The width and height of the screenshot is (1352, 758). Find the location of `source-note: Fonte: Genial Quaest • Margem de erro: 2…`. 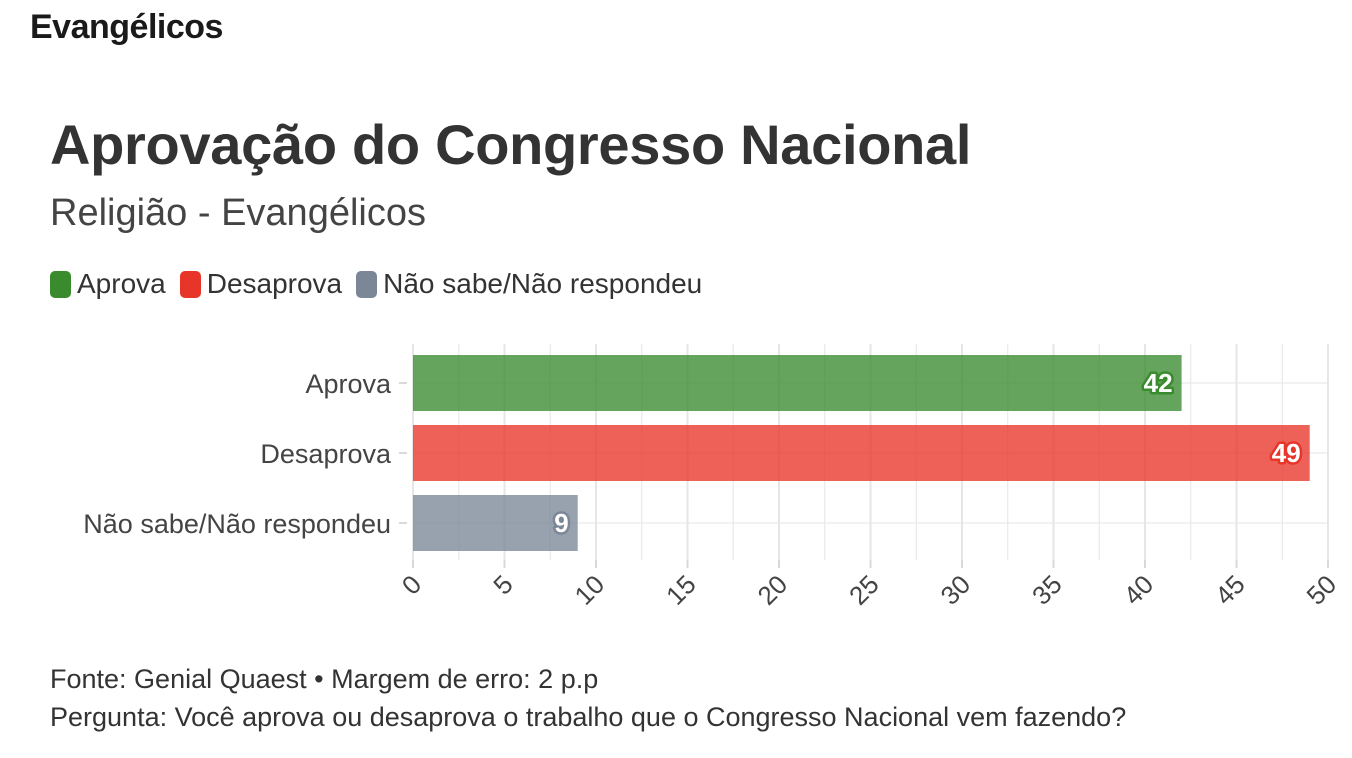

source-note: Fonte: Genial Quaest • Margem de erro: 2… is located at coordinates (324, 679).